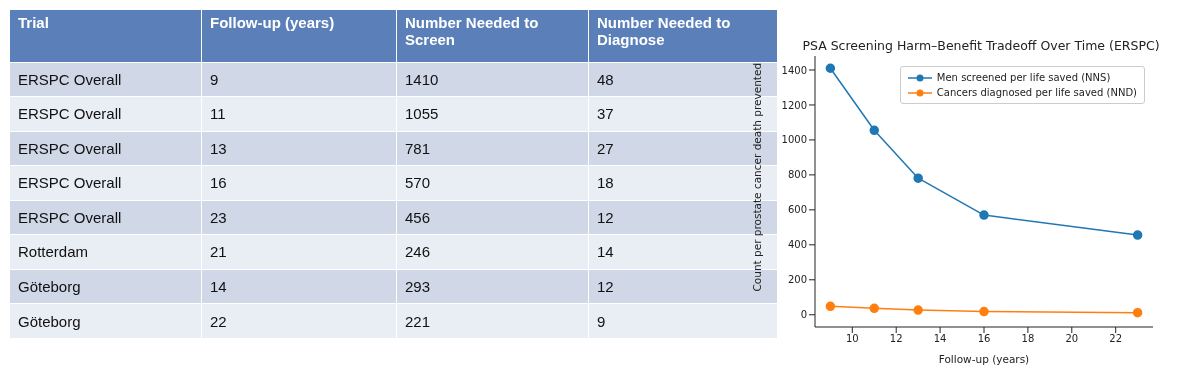 The image size is (1200, 383). Describe the element at coordinates (683, 36) in the screenshot. I see `category-label: Number Needed to Diagnose` at that location.